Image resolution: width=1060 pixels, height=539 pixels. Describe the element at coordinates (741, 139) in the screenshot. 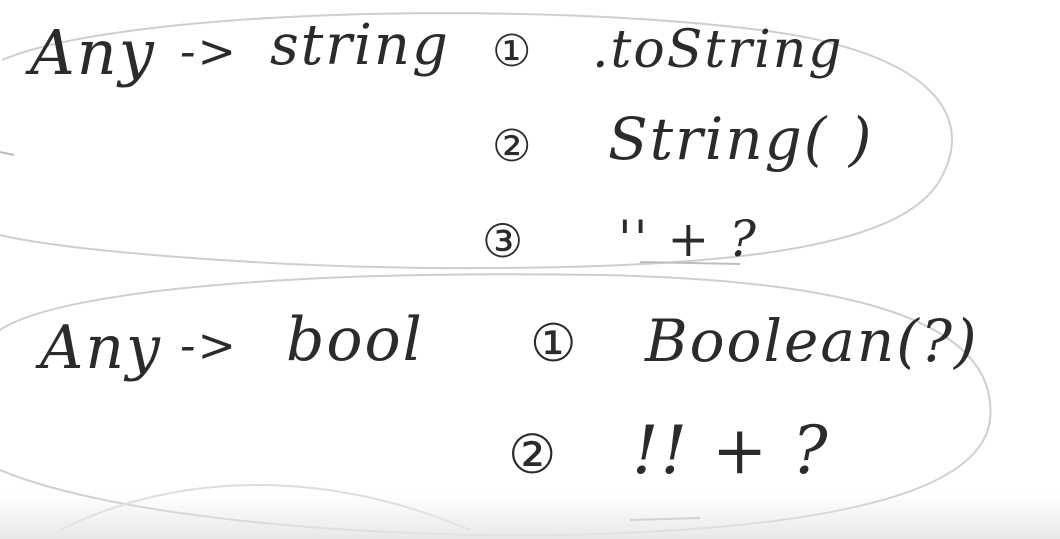

I see `option-expression: String( )` at that location.